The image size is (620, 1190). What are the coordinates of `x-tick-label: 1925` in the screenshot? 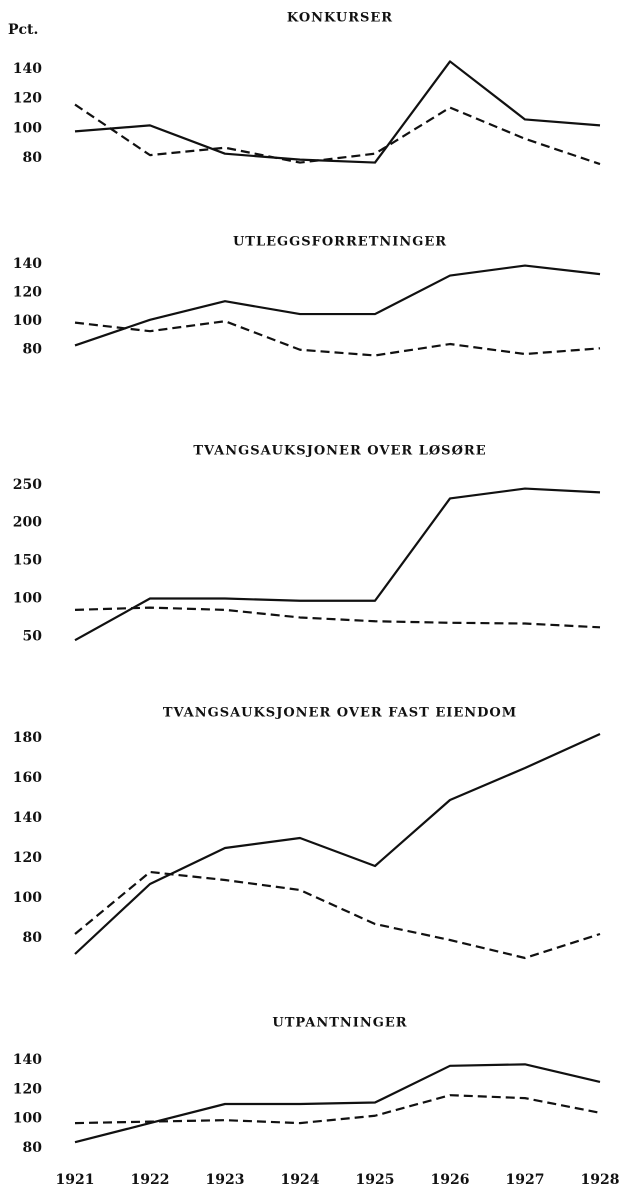 It's located at (375, 1180).